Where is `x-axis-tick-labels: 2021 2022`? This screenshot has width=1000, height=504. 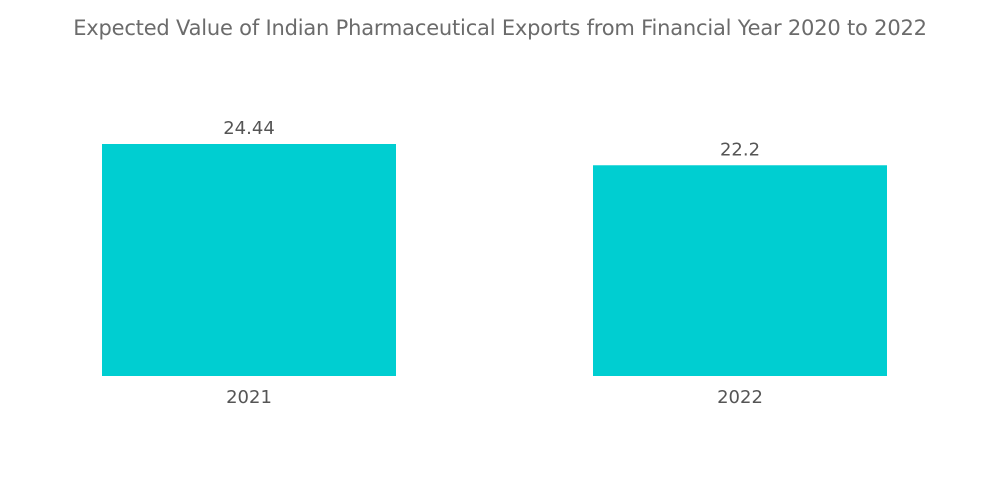 x-axis-tick-labels: 2021 2022 is located at coordinates (494, 397).